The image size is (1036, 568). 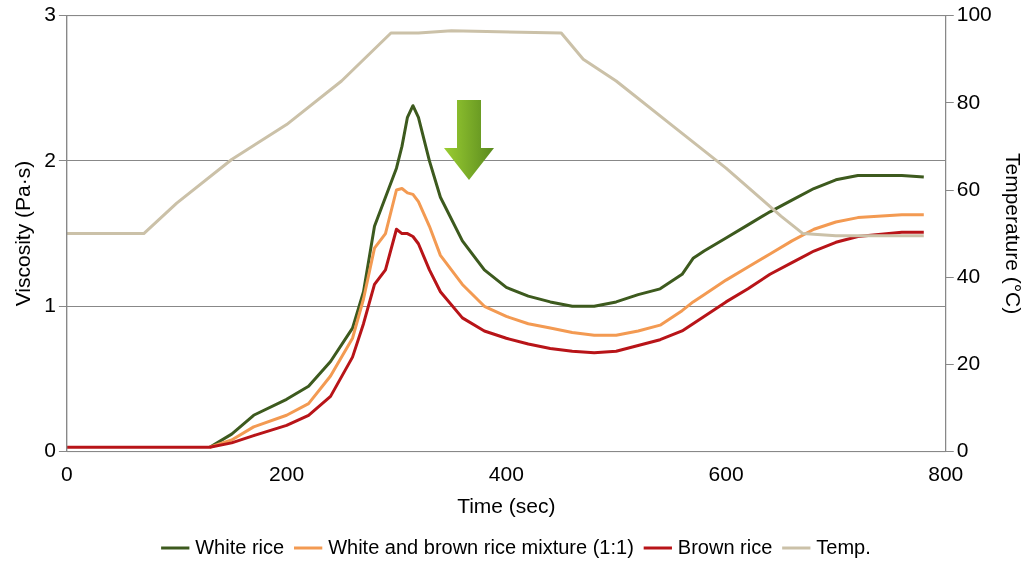 What do you see at coordinates (50, 305) in the screenshot?
I see `y-tick-label: 1` at bounding box center [50, 305].